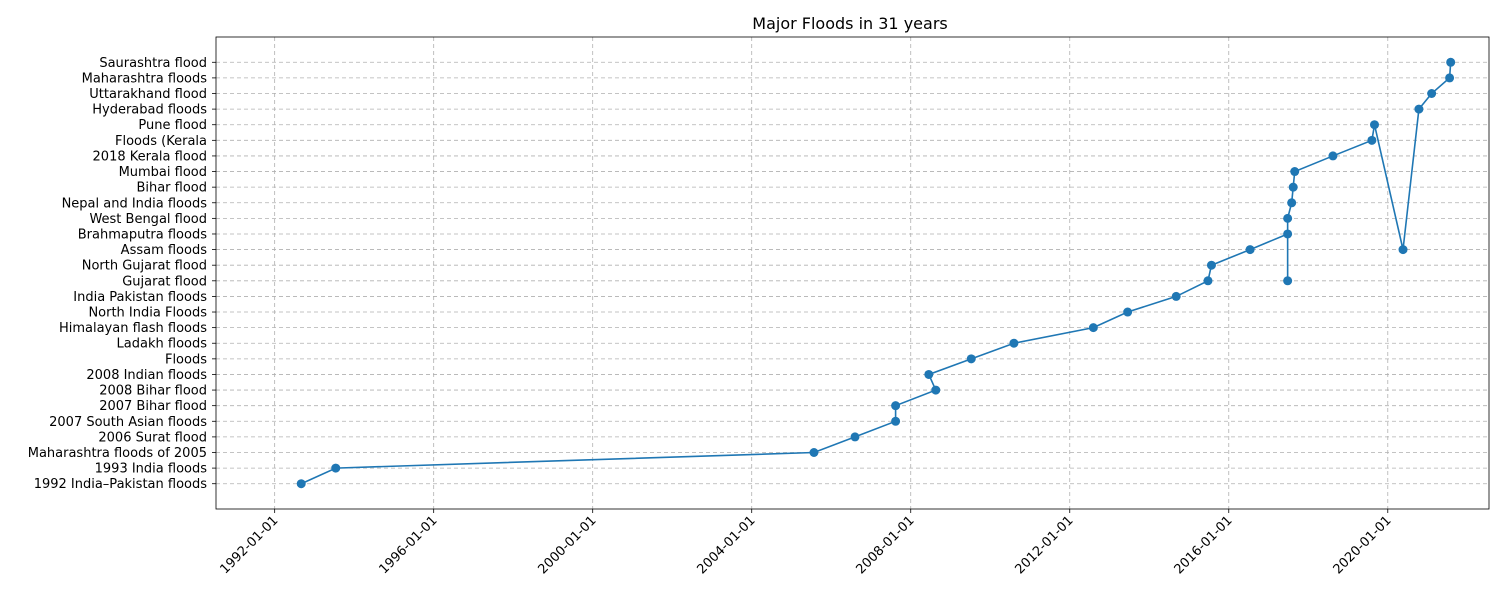 The height and width of the screenshot is (604, 1500). I want to click on y-tick-label: Floods (Kerala, so click(161, 141).